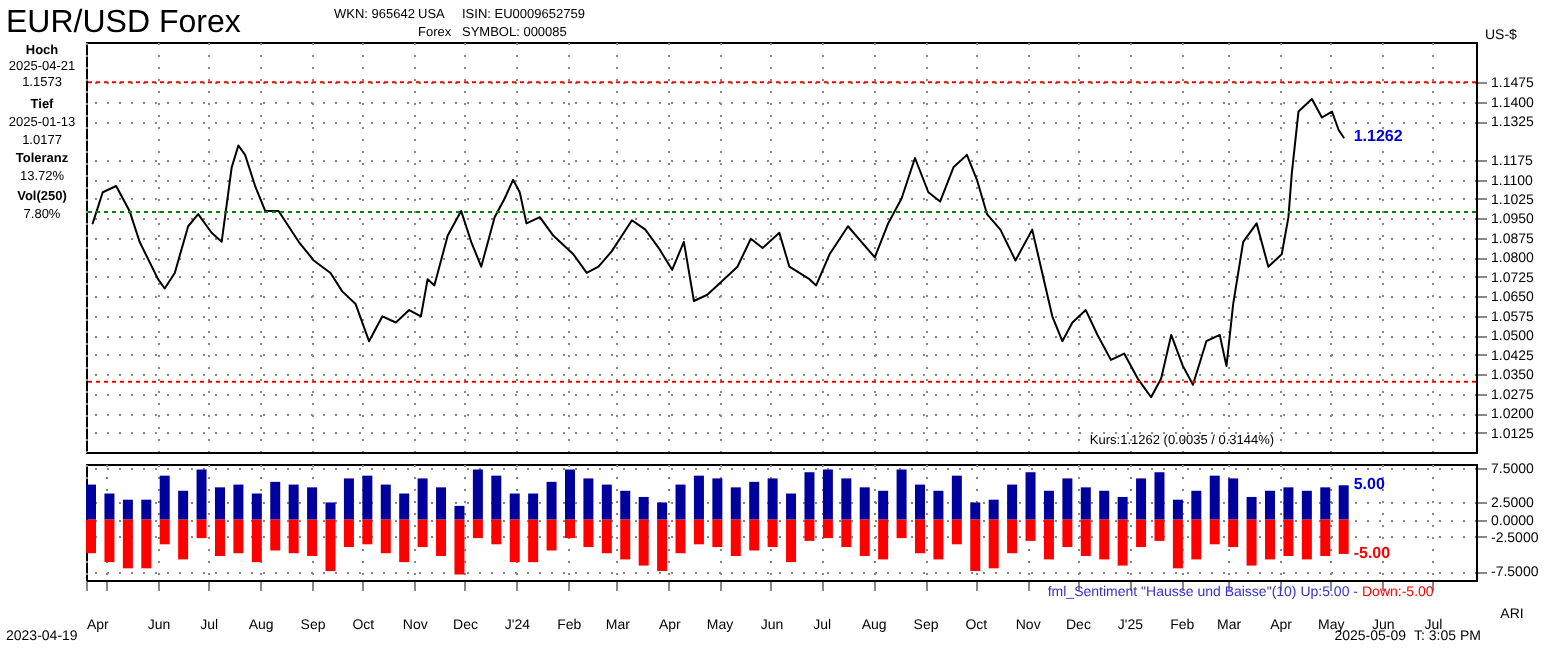 This screenshot has width=1558, height=662. What do you see at coordinates (1369, 484) in the screenshot?
I see `annotation: 5.00` at bounding box center [1369, 484].